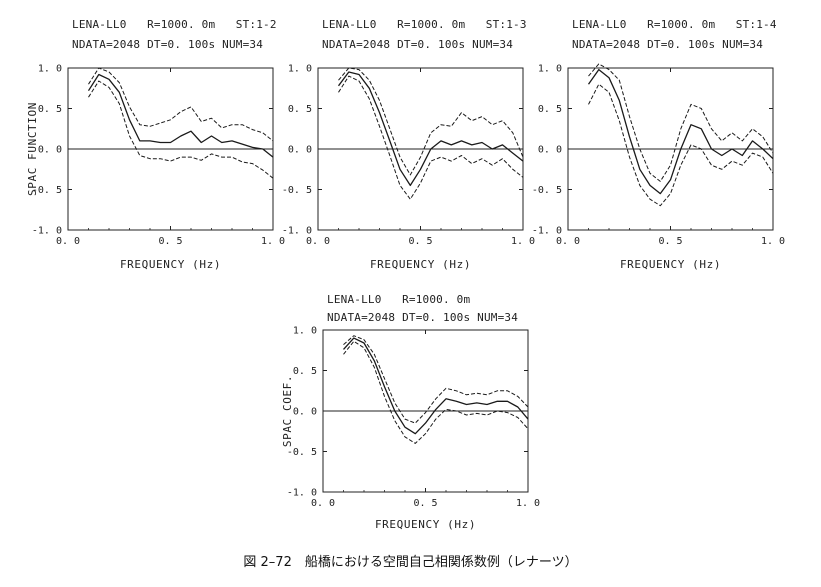 This screenshot has width=821, height=587. Describe the element at coordinates (398, 299) in the screenshot. I see `chart-header-line-1: LENA-LL0 R=1000. 0m` at that location.